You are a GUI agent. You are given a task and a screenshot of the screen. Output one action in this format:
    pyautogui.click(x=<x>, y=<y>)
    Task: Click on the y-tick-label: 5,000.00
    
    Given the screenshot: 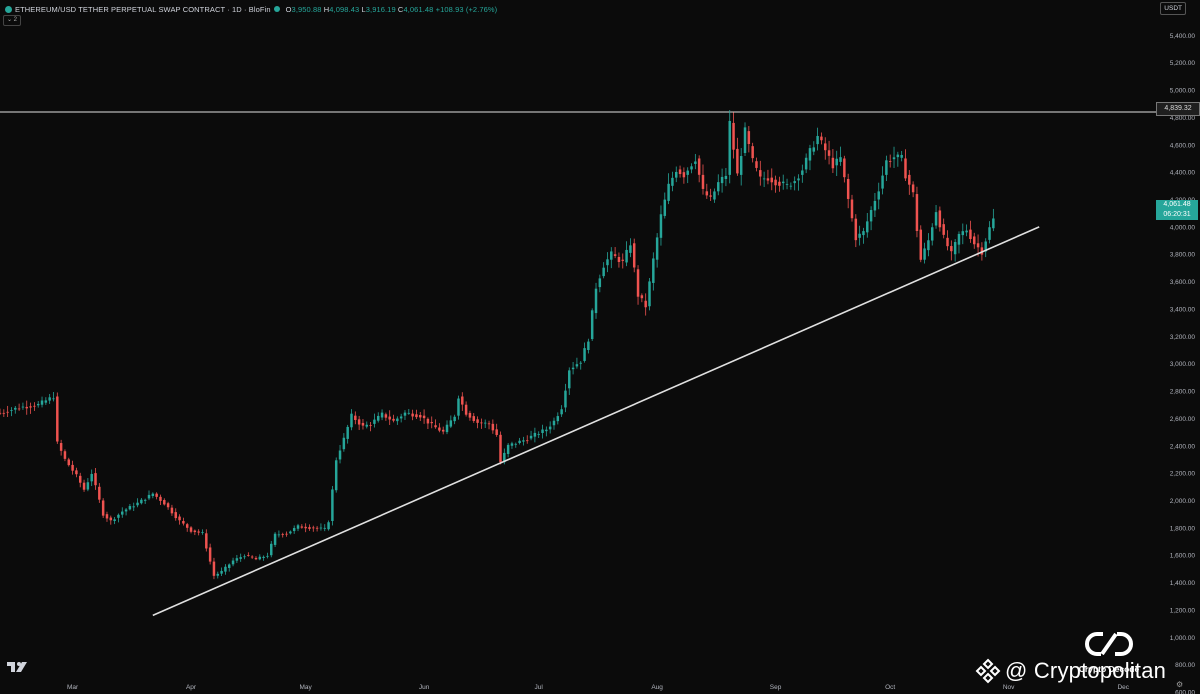 What is the action you would take?
    pyautogui.click(x=1183, y=91)
    